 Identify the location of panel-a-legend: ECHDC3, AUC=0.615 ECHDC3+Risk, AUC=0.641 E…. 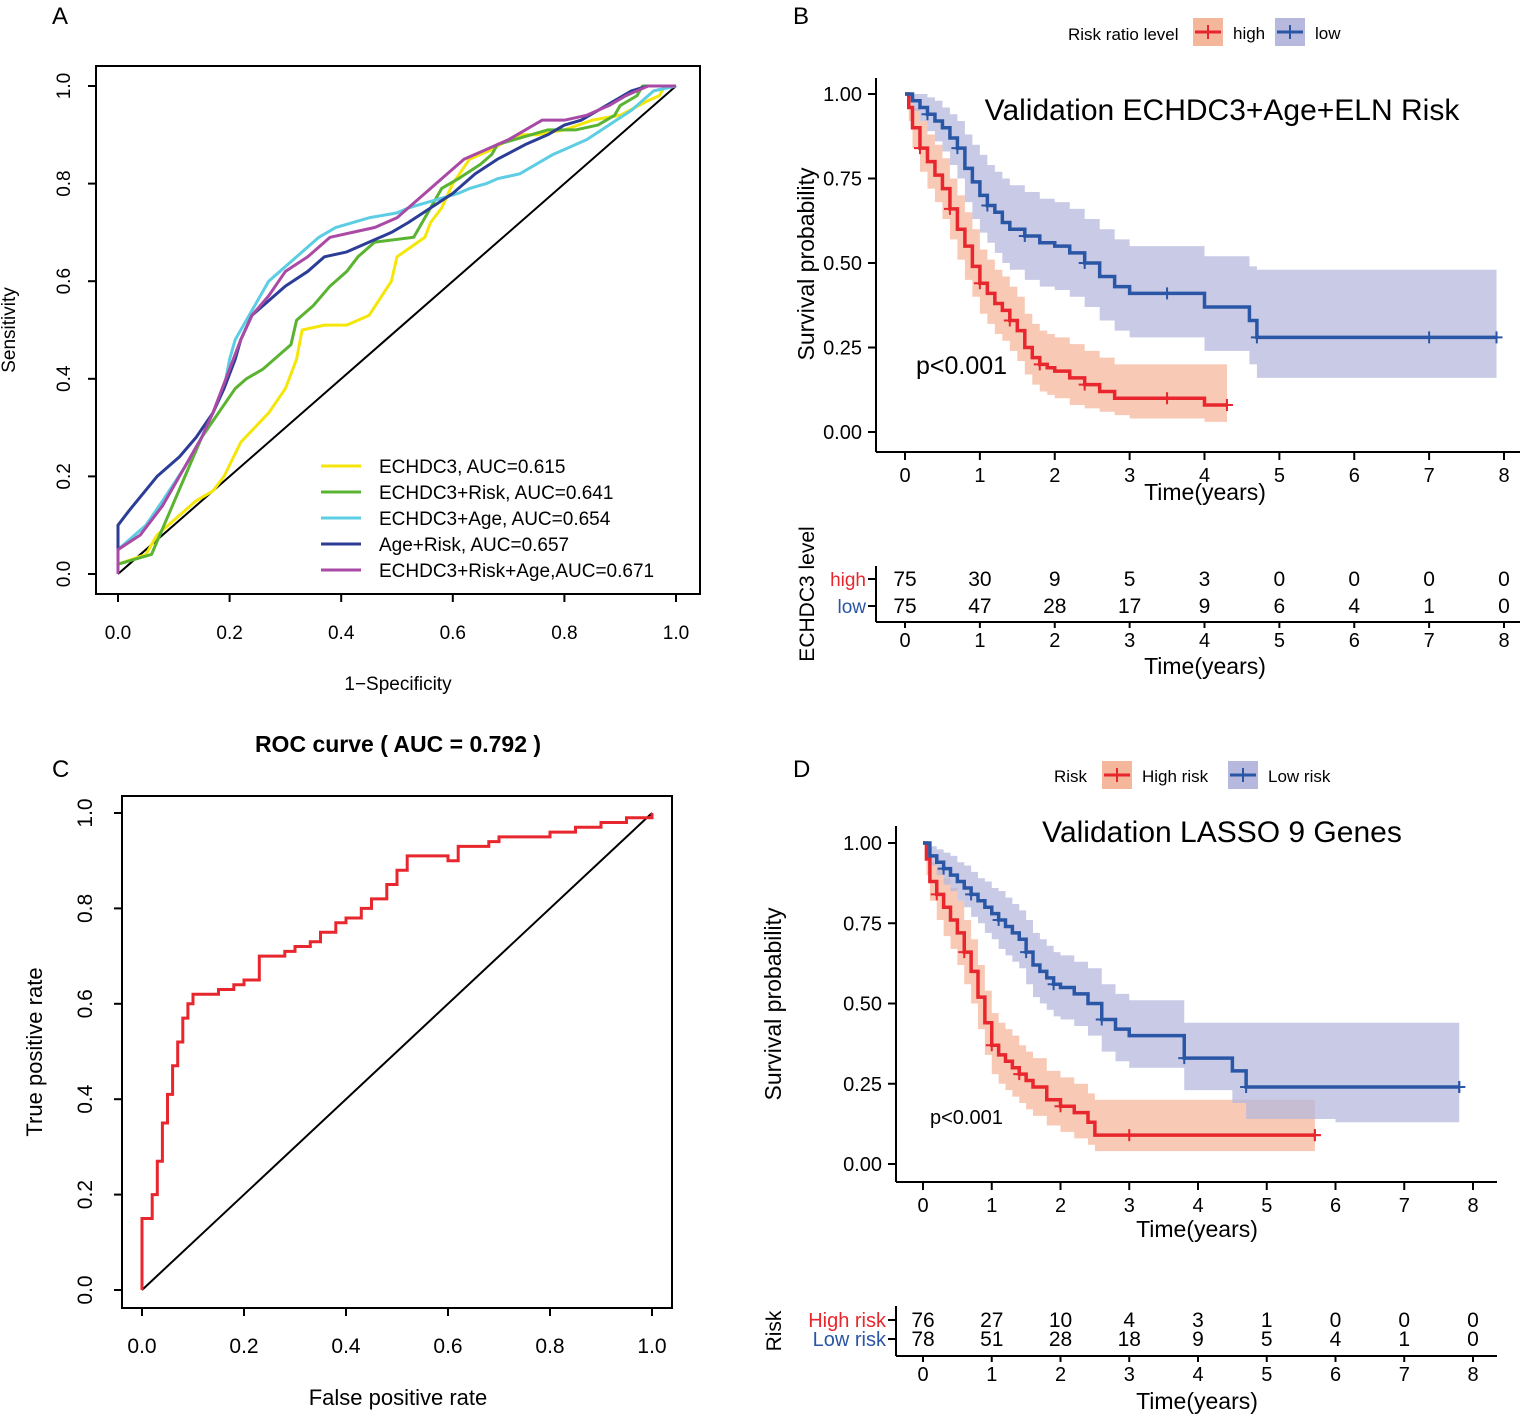
(487, 519).